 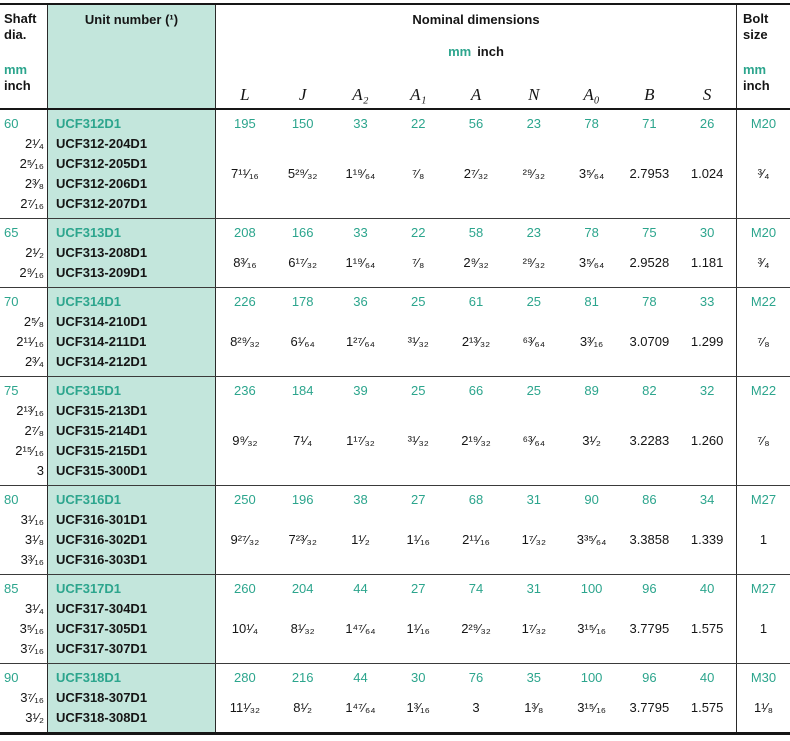 I want to click on dimension-inch-value: 3.2283, so click(x=649, y=440).